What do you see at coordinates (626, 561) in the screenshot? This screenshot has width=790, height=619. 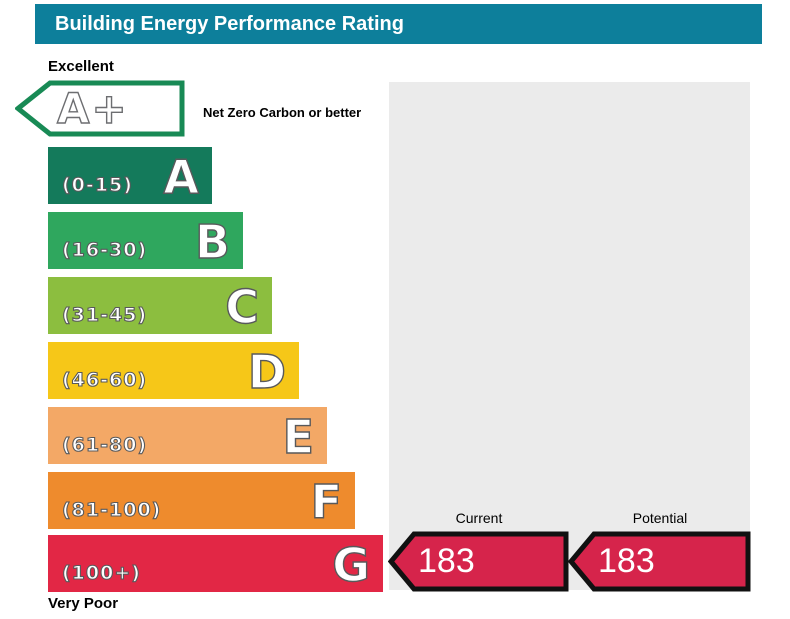 I see `potential-rating-value: 183` at bounding box center [626, 561].